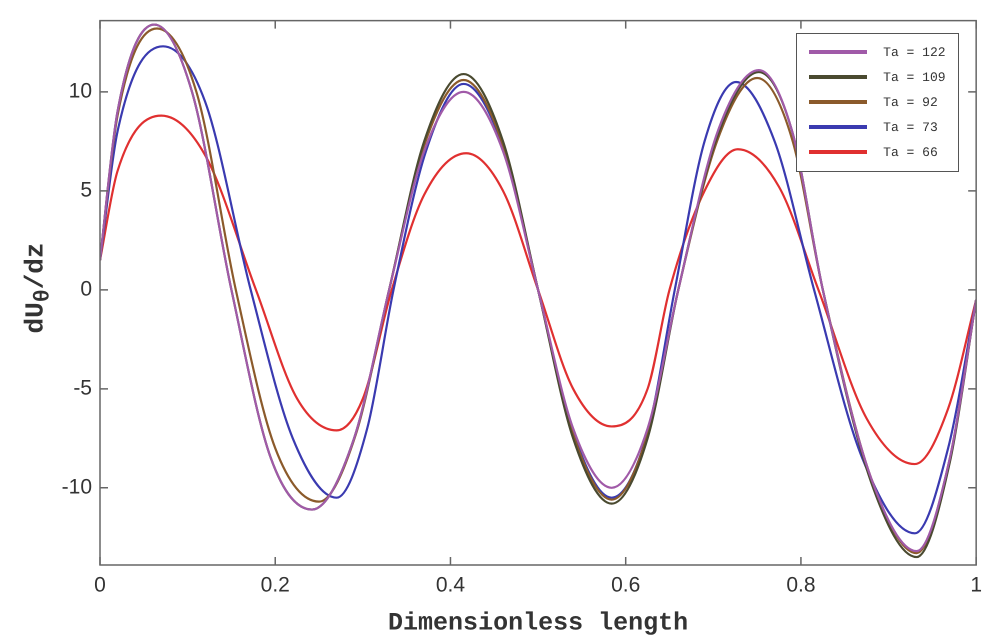 The height and width of the screenshot is (642, 990). What do you see at coordinates (275, 584) in the screenshot?
I see `x-tick-label: 0.2` at bounding box center [275, 584].